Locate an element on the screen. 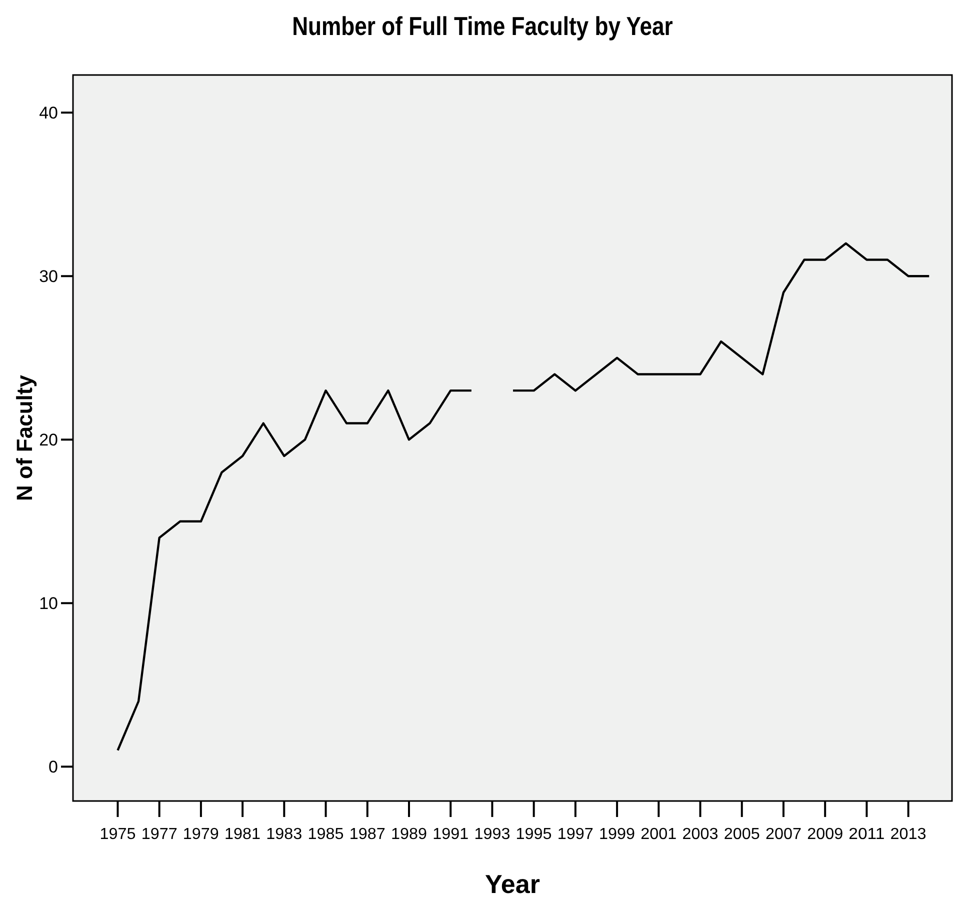 The width and height of the screenshot is (965, 903). x-tick-label: 1977 is located at coordinates (159, 834).